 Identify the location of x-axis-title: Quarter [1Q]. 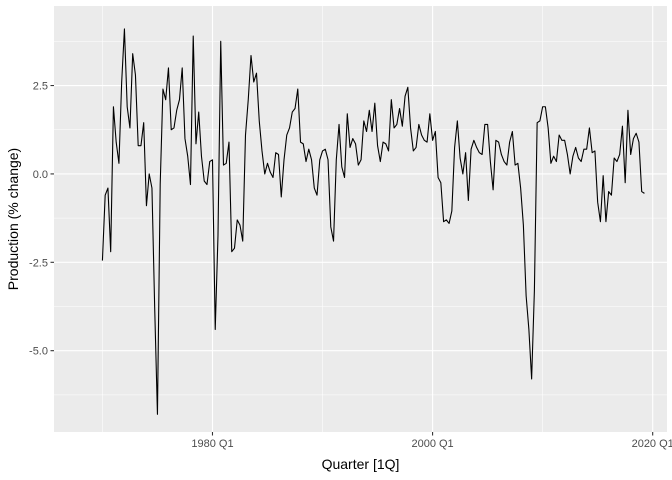
(361, 464).